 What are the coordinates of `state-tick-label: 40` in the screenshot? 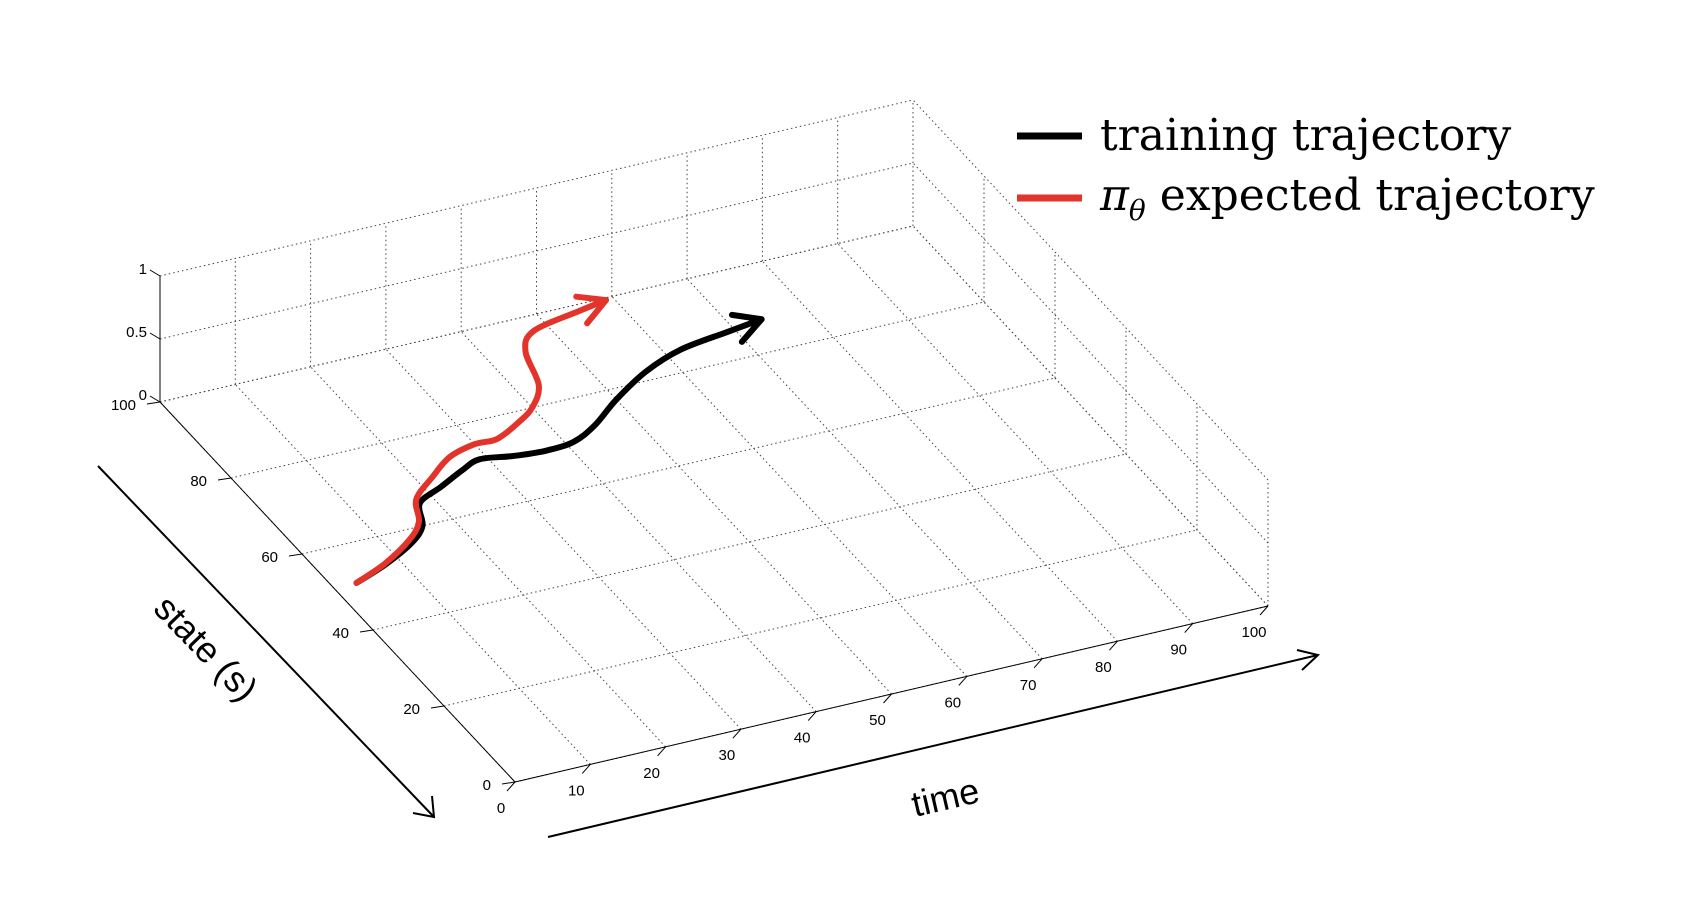 It's located at (340, 633).